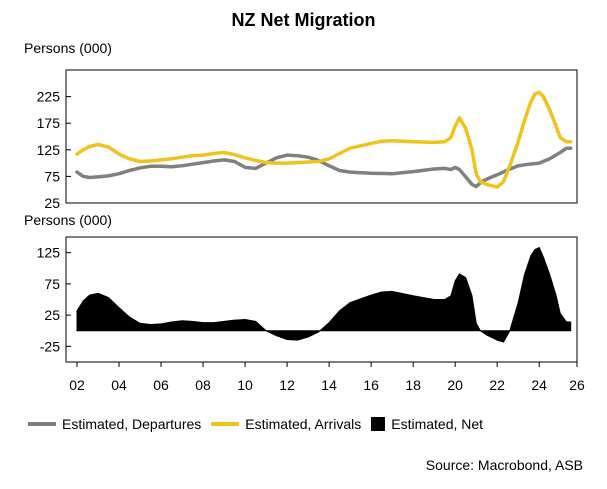 This screenshot has height=489, width=607. I want to click on legend-swatch-departures, so click(42, 424).